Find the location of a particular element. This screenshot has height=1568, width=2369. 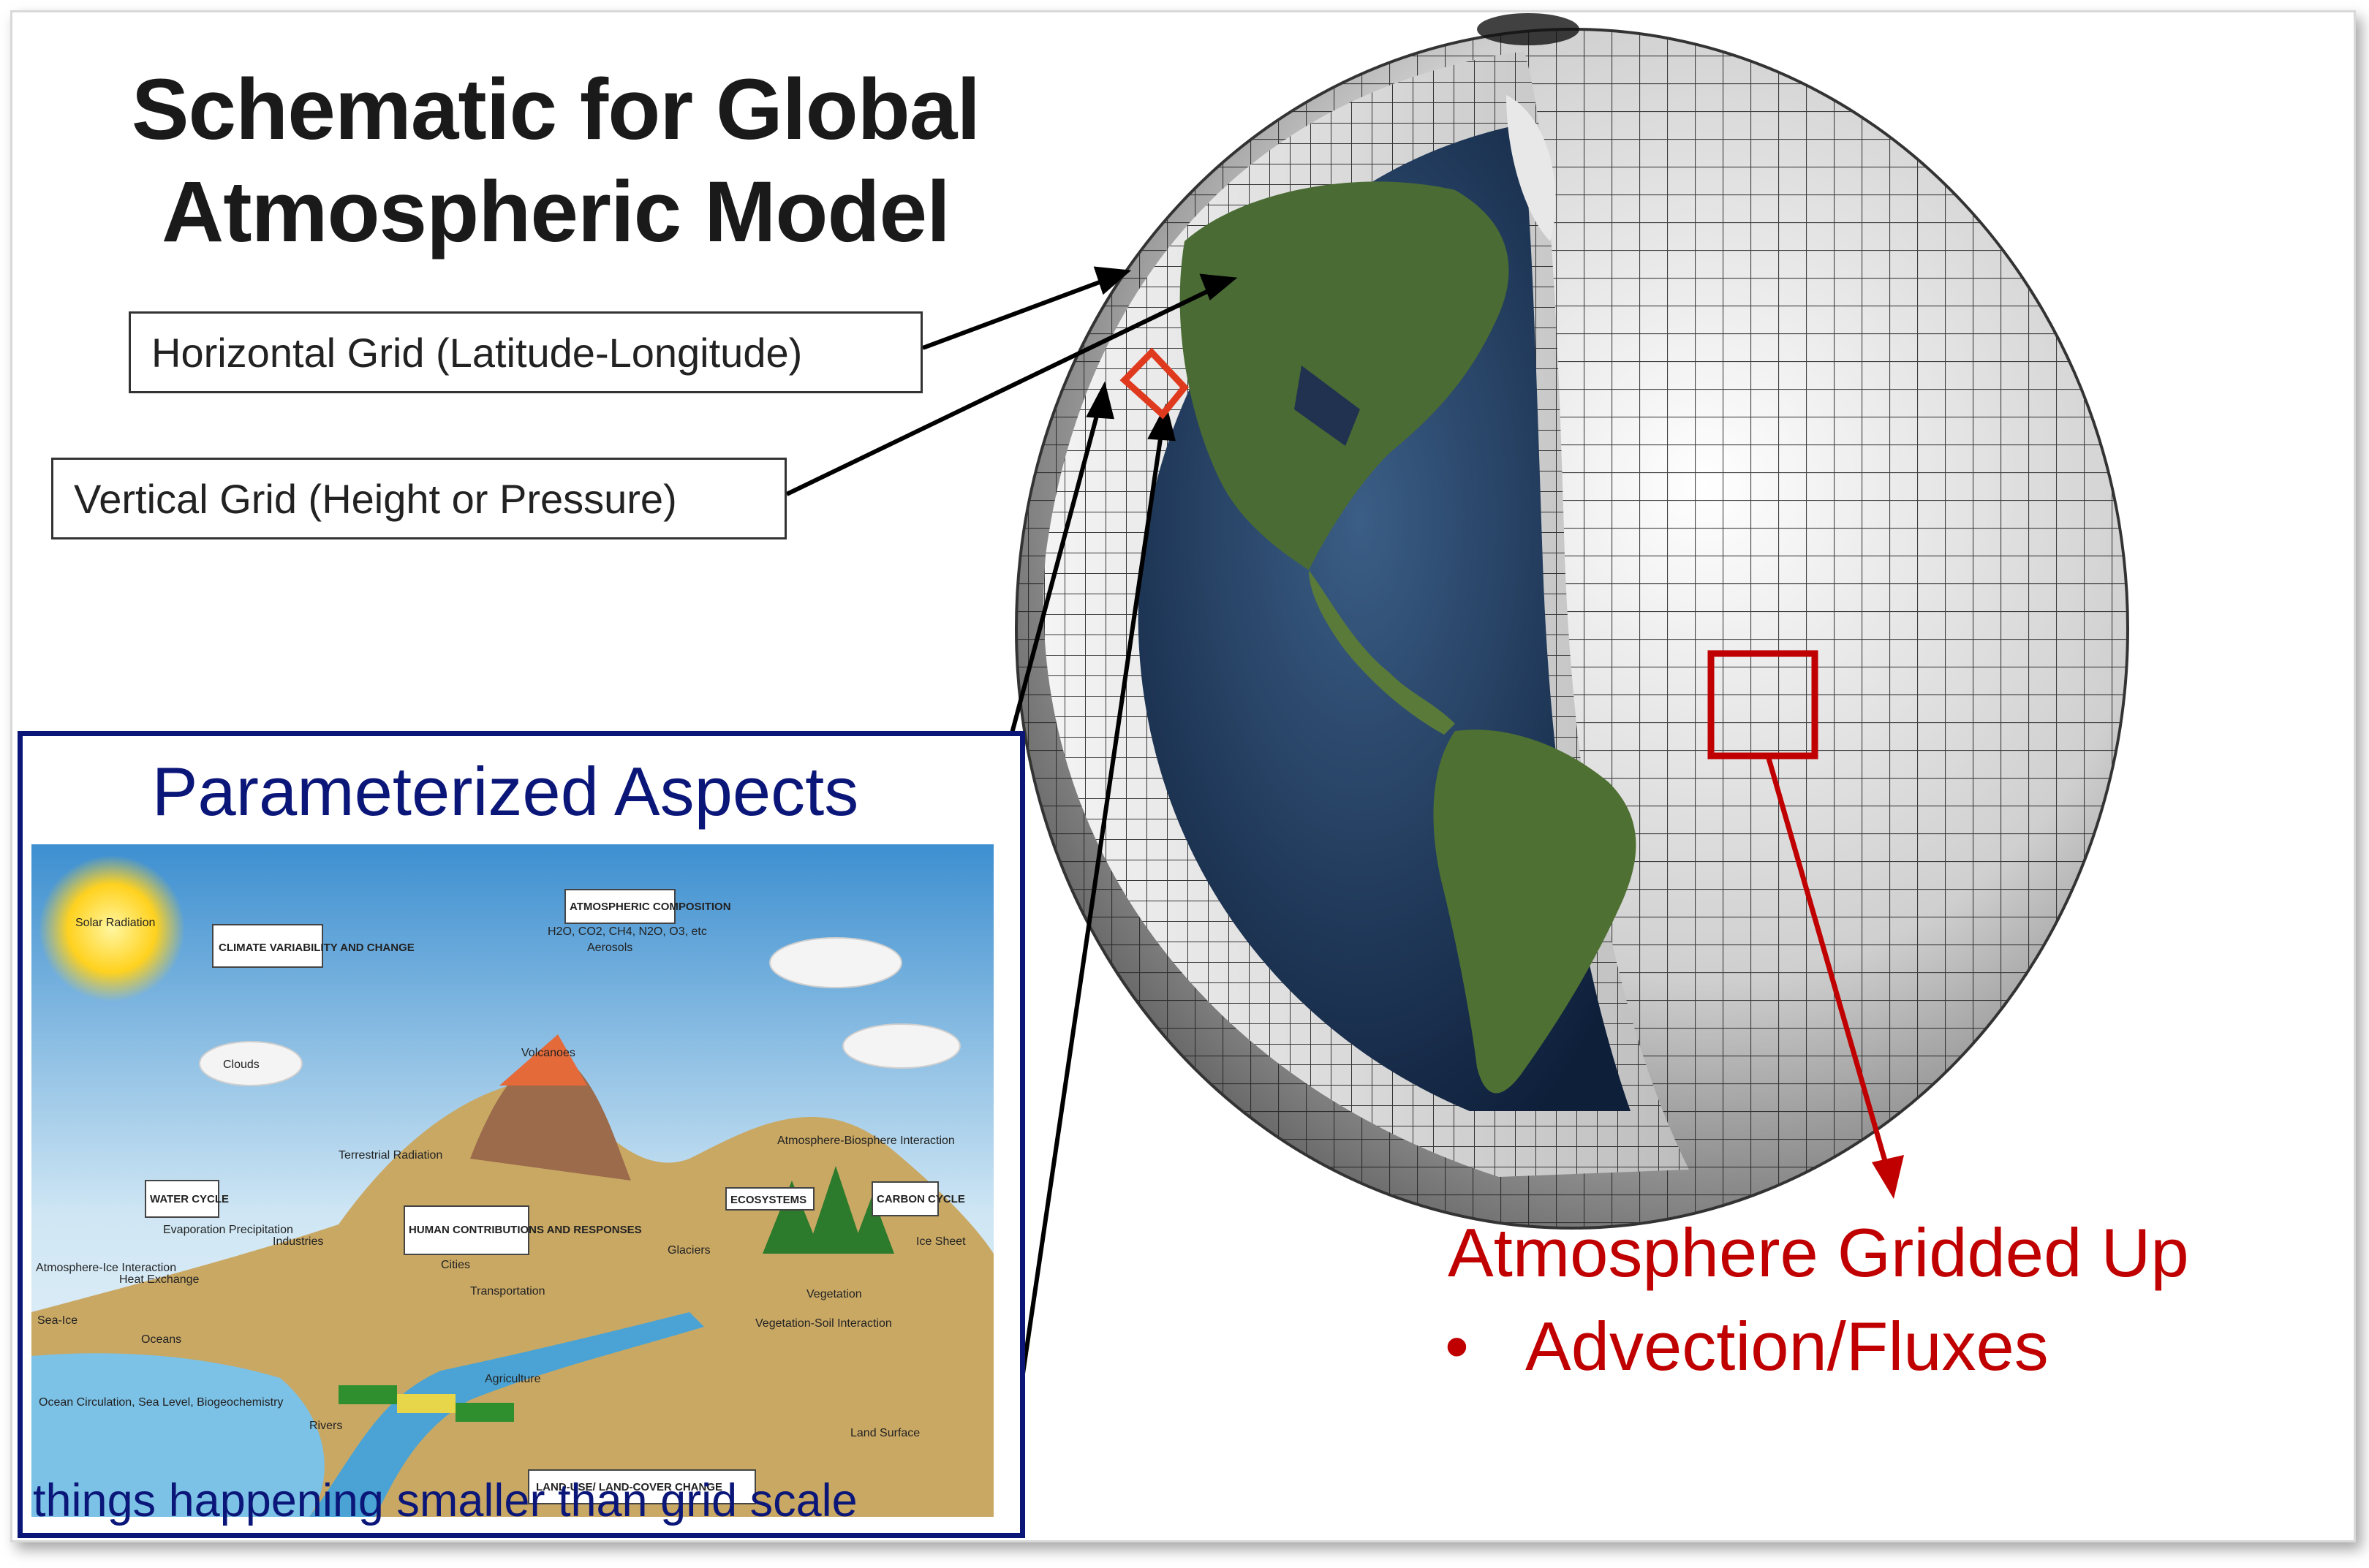

vertical-grid-label: Vertical Grid (Height or Pressure) is located at coordinates (419, 498).